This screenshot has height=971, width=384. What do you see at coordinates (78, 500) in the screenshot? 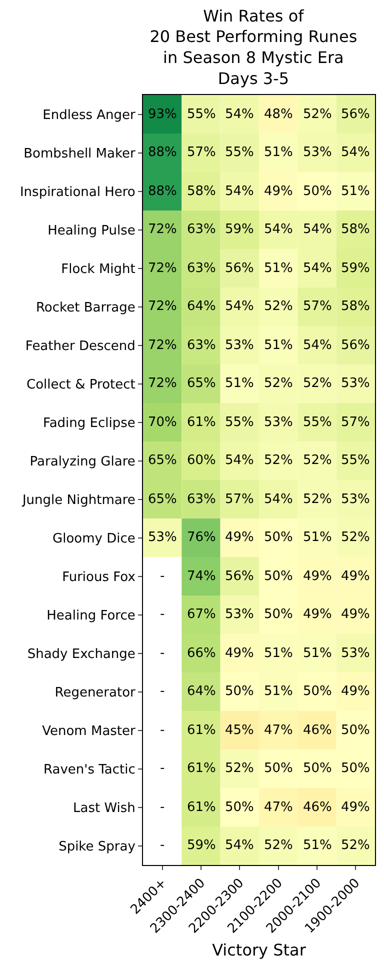
I see `y-tick-label: Jungle Nightmare` at bounding box center [78, 500].